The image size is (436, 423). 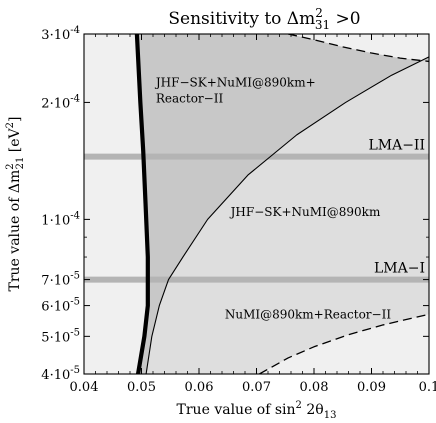 What do you see at coordinates (84, 387) in the screenshot?
I see `x-tick-label: 0.04` at bounding box center [84, 387].